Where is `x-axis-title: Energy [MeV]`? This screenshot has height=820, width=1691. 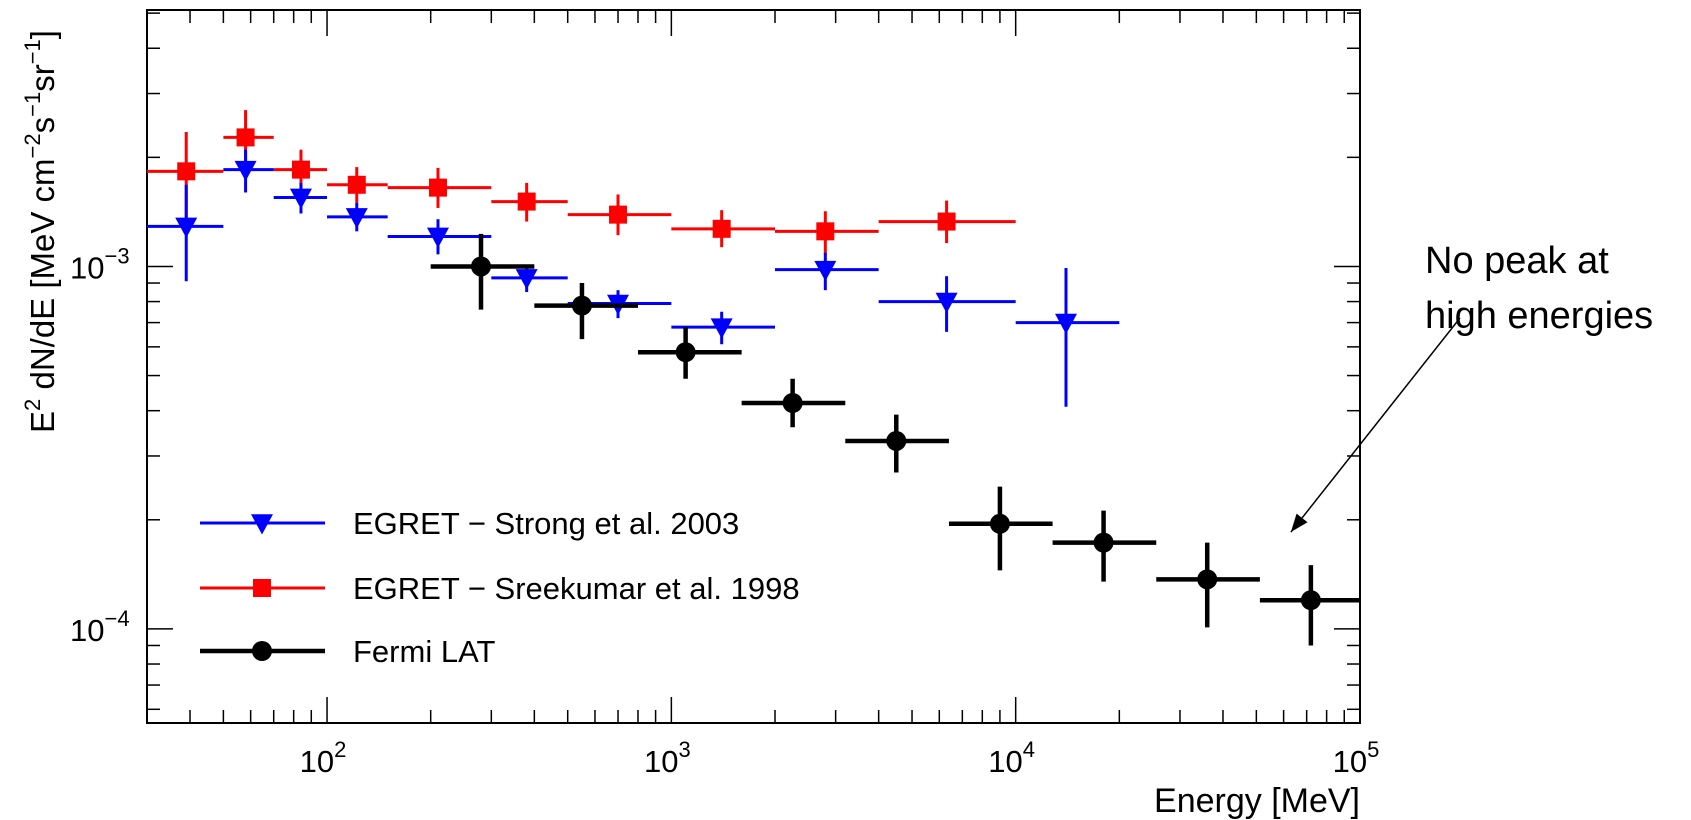 x-axis-title: Energy [MeV] is located at coordinates (1257, 801).